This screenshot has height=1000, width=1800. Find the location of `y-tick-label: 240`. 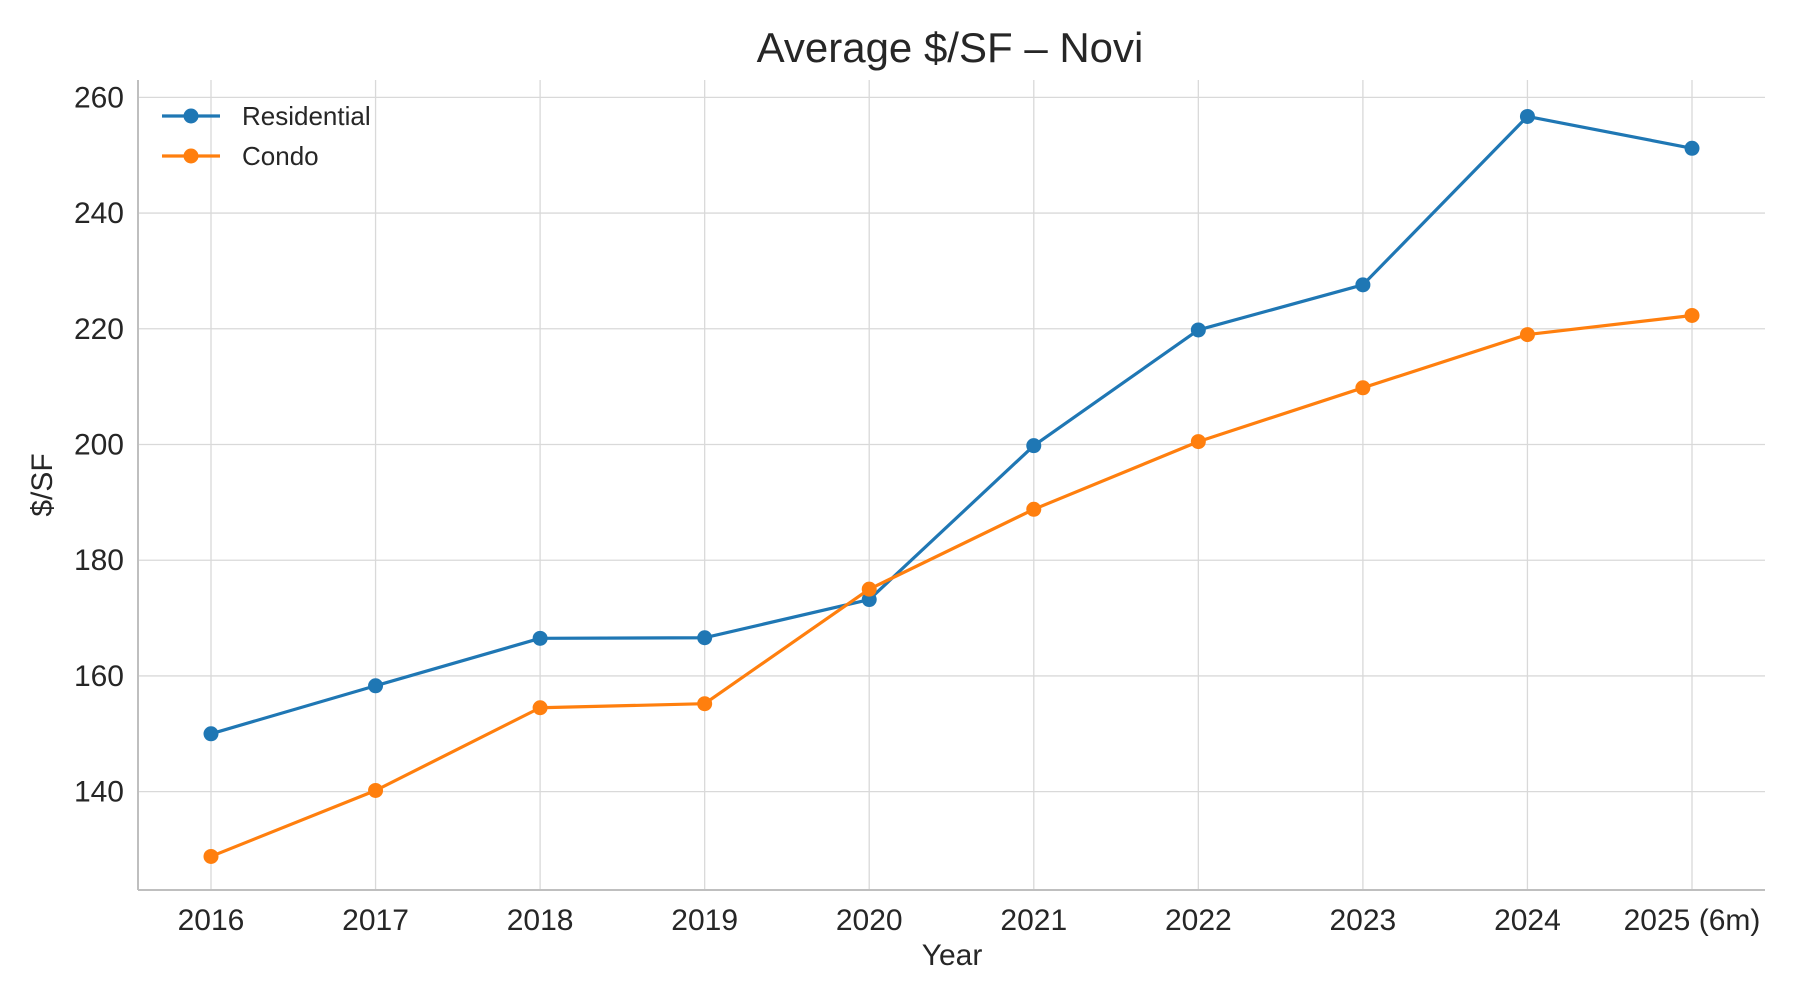

y-tick-label: 240 is located at coordinates (99, 213).